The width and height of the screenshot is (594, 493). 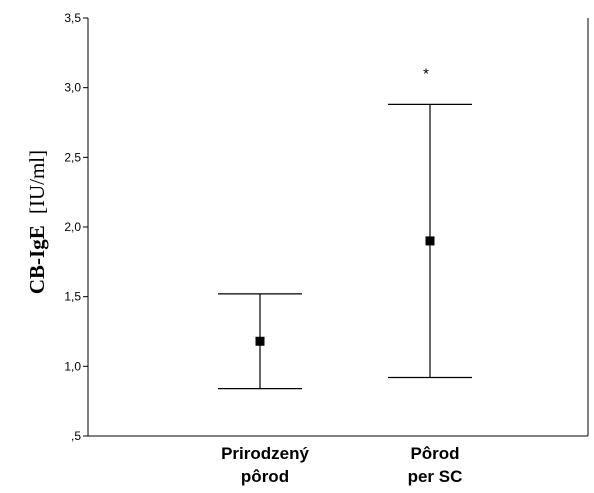 I want to click on x-axis-labels: Prirodzený pôrod Pôrod per SC, so click(x=341, y=465).